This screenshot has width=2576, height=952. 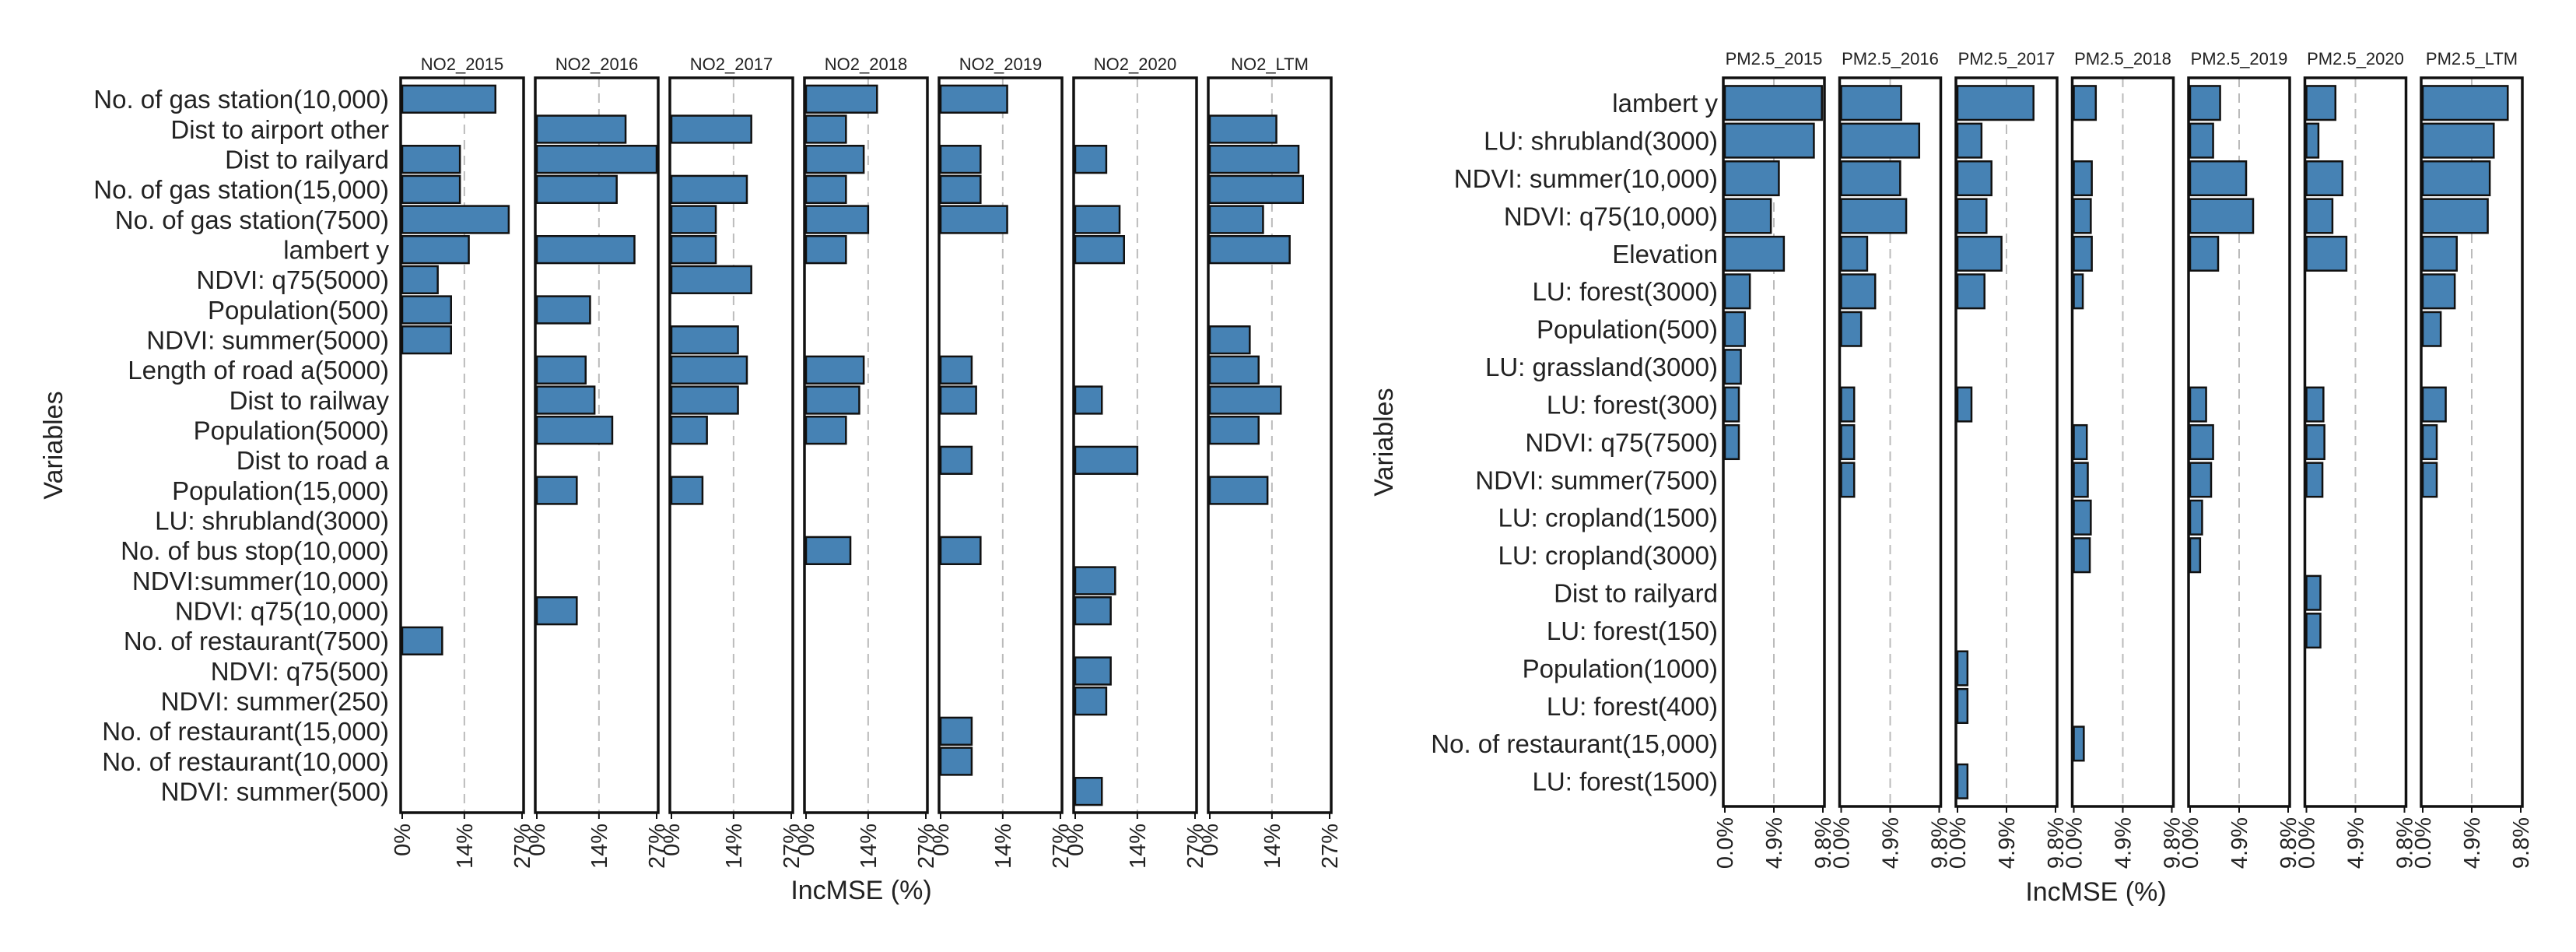 I want to click on y-axis-label: Variables, so click(x=53, y=445).